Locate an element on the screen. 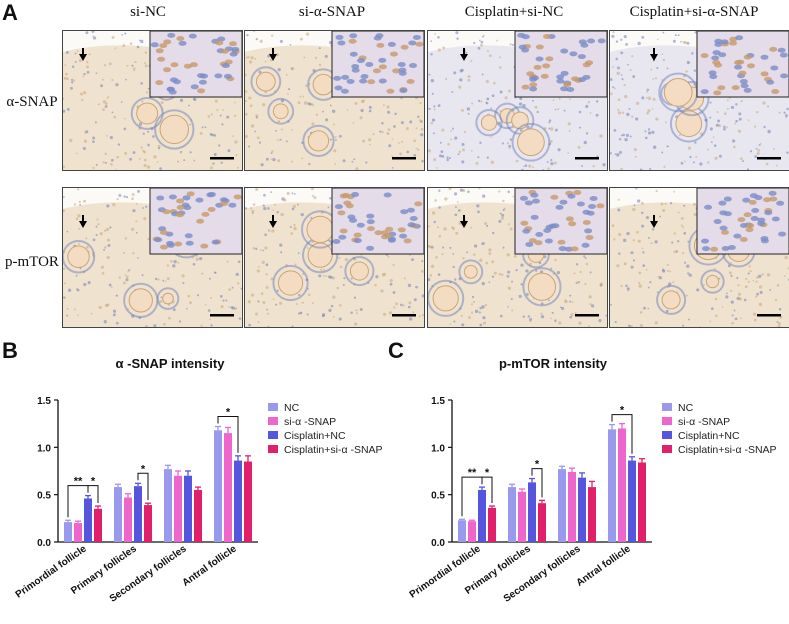  panel-b-letter: B is located at coordinates (10, 350).